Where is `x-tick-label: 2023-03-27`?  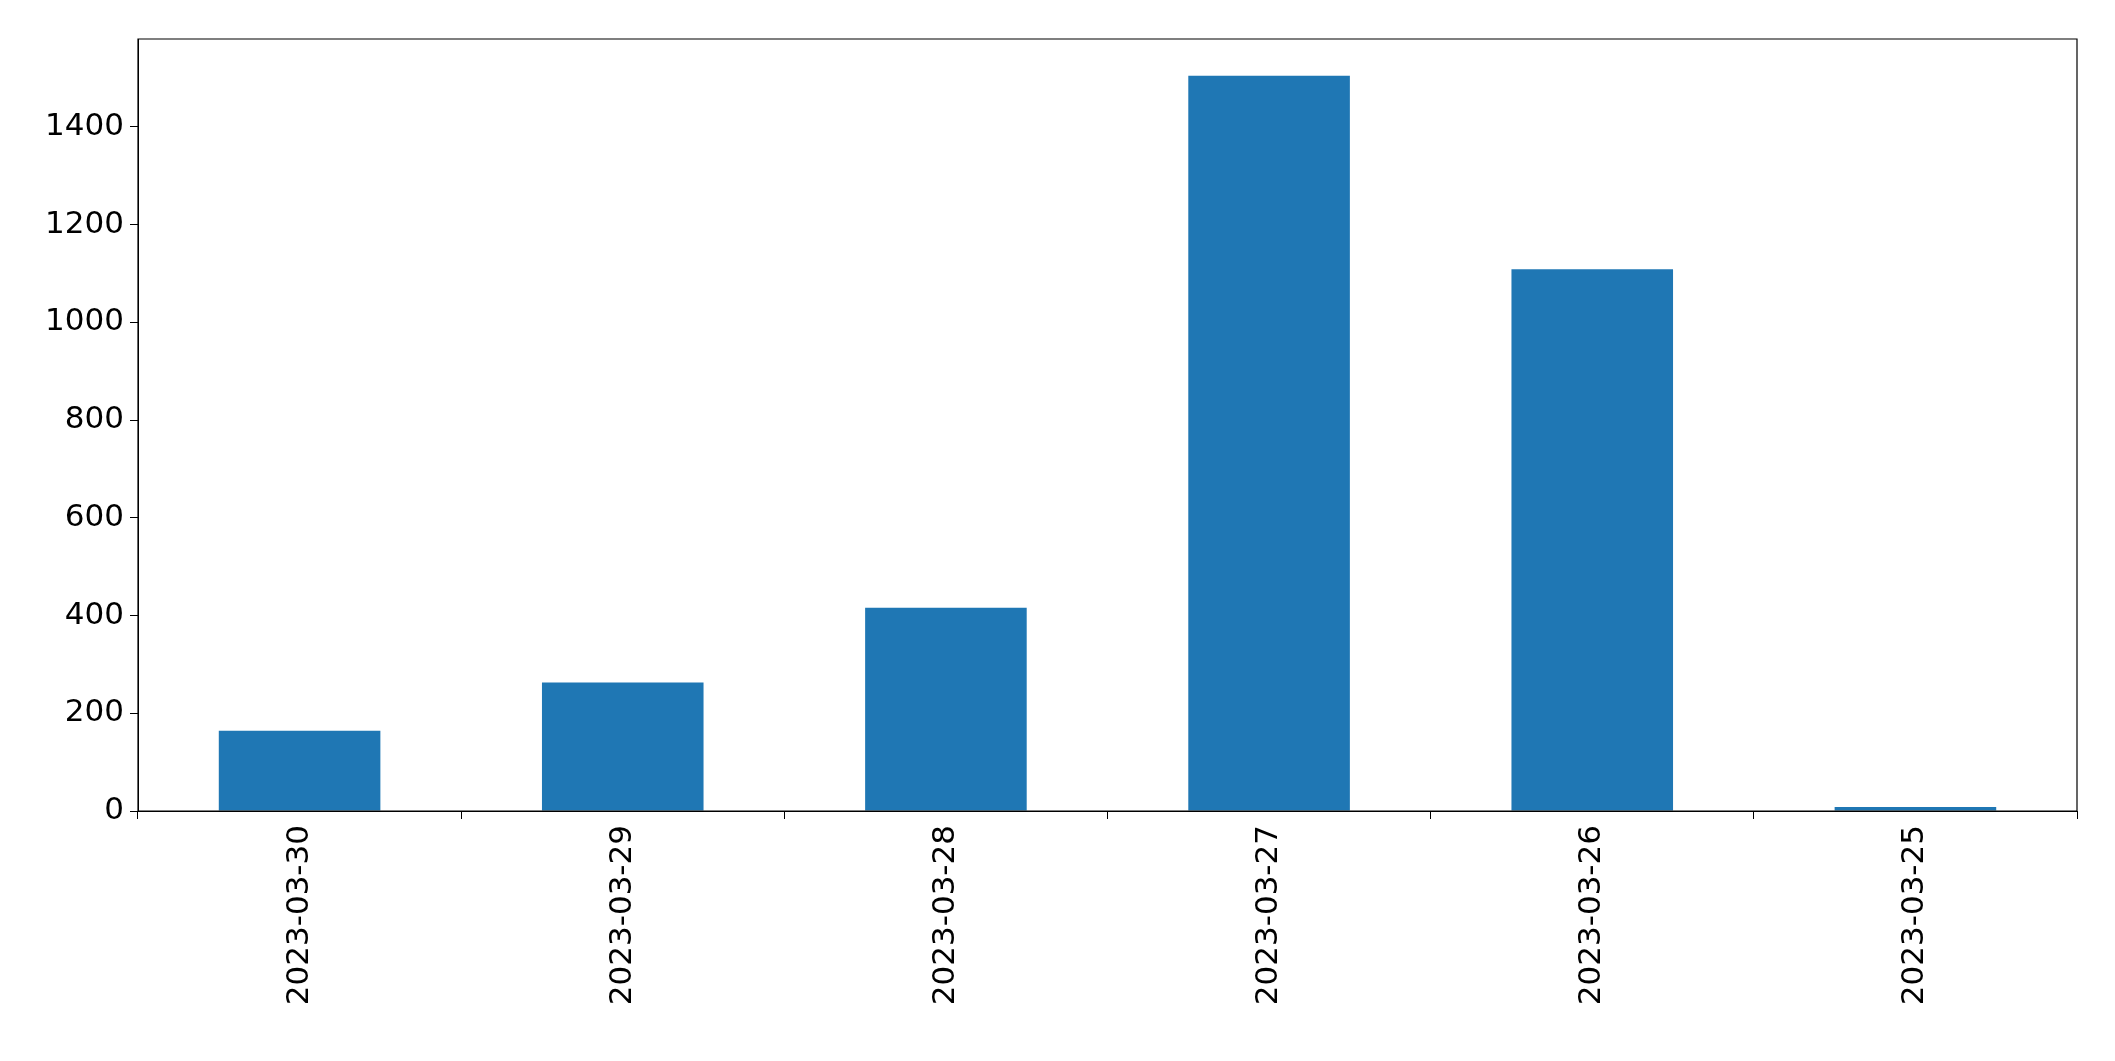 x-tick-label: 2023-03-27 is located at coordinates (1266, 915).